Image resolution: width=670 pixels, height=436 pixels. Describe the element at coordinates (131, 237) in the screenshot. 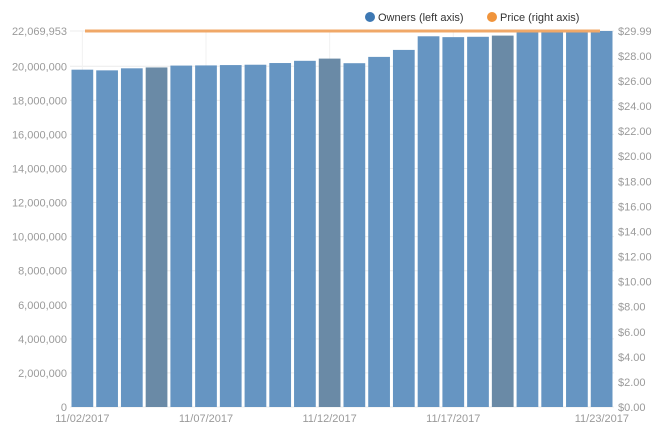

I see `bar-11/04/2017` at that location.